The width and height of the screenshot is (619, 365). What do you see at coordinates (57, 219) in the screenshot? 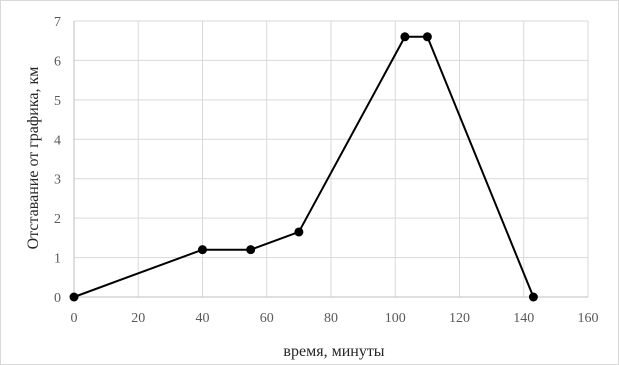
I see `y-tick-label: 2` at bounding box center [57, 219].